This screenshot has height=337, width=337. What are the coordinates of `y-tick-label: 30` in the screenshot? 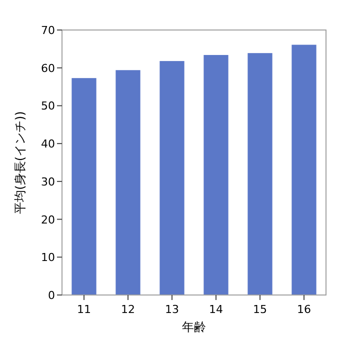 It's located at (48, 181).